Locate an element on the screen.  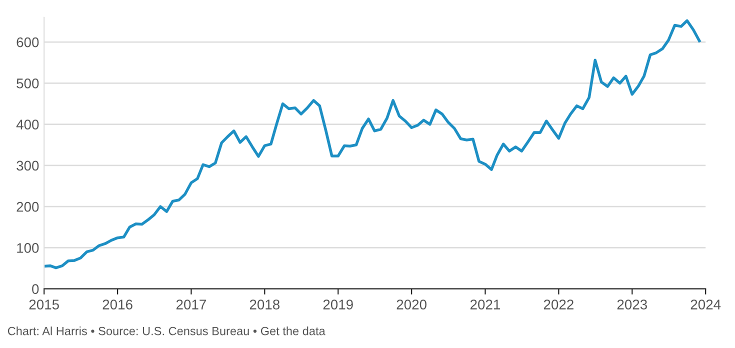
x-tick-label: 2021 is located at coordinates (485, 305).